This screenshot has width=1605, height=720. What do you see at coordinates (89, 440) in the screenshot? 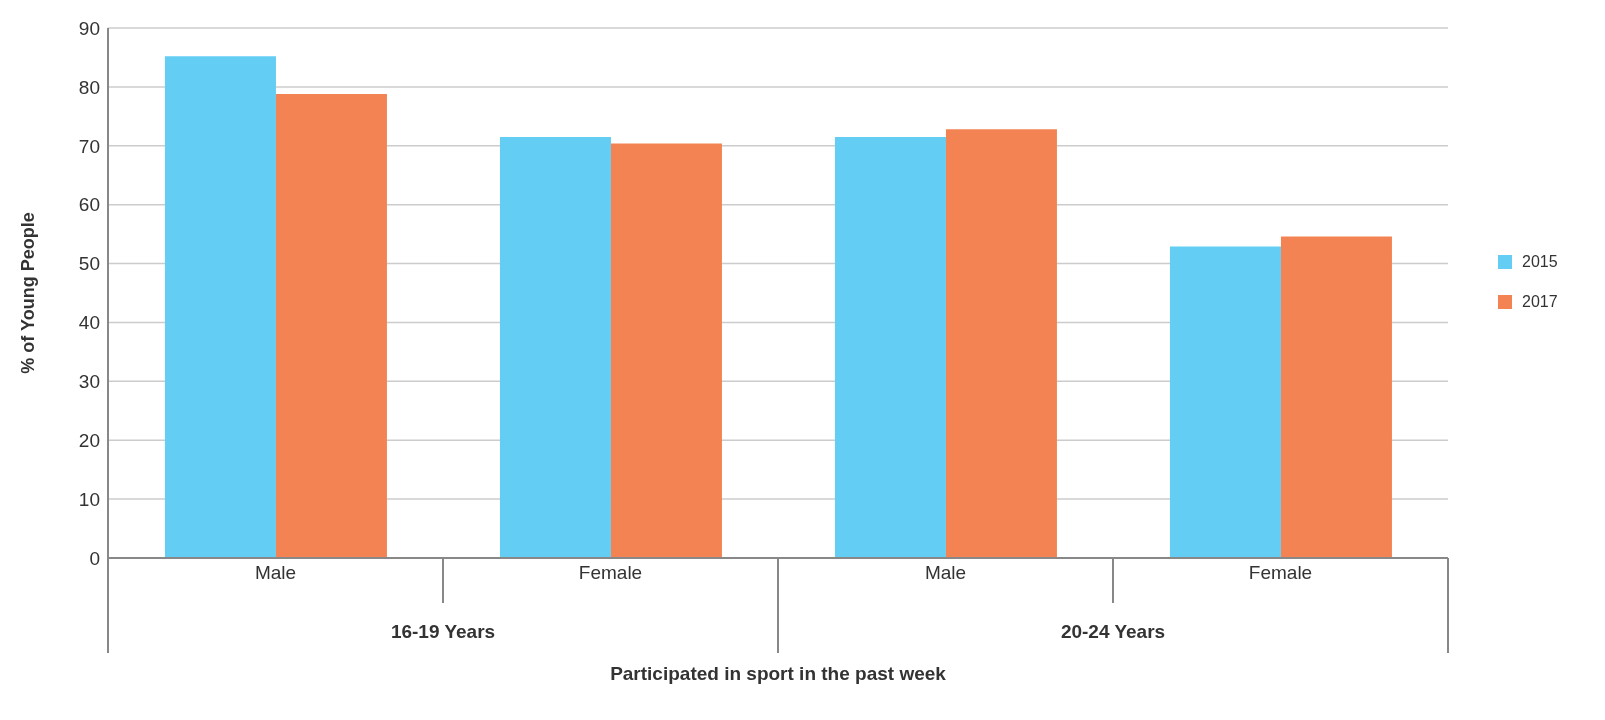
I see `y-tick-label: 20` at bounding box center [89, 440].